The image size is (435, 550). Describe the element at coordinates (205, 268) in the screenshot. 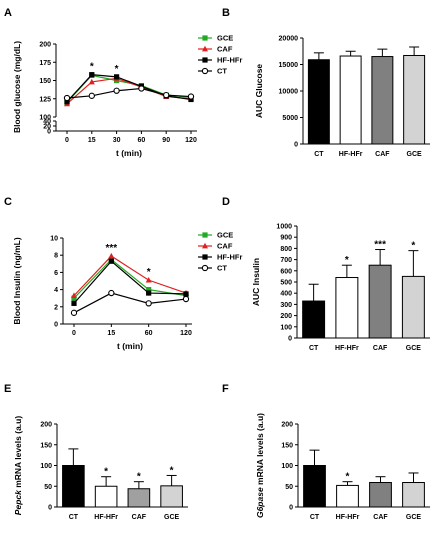

I see `legend-marker-ct` at that location.